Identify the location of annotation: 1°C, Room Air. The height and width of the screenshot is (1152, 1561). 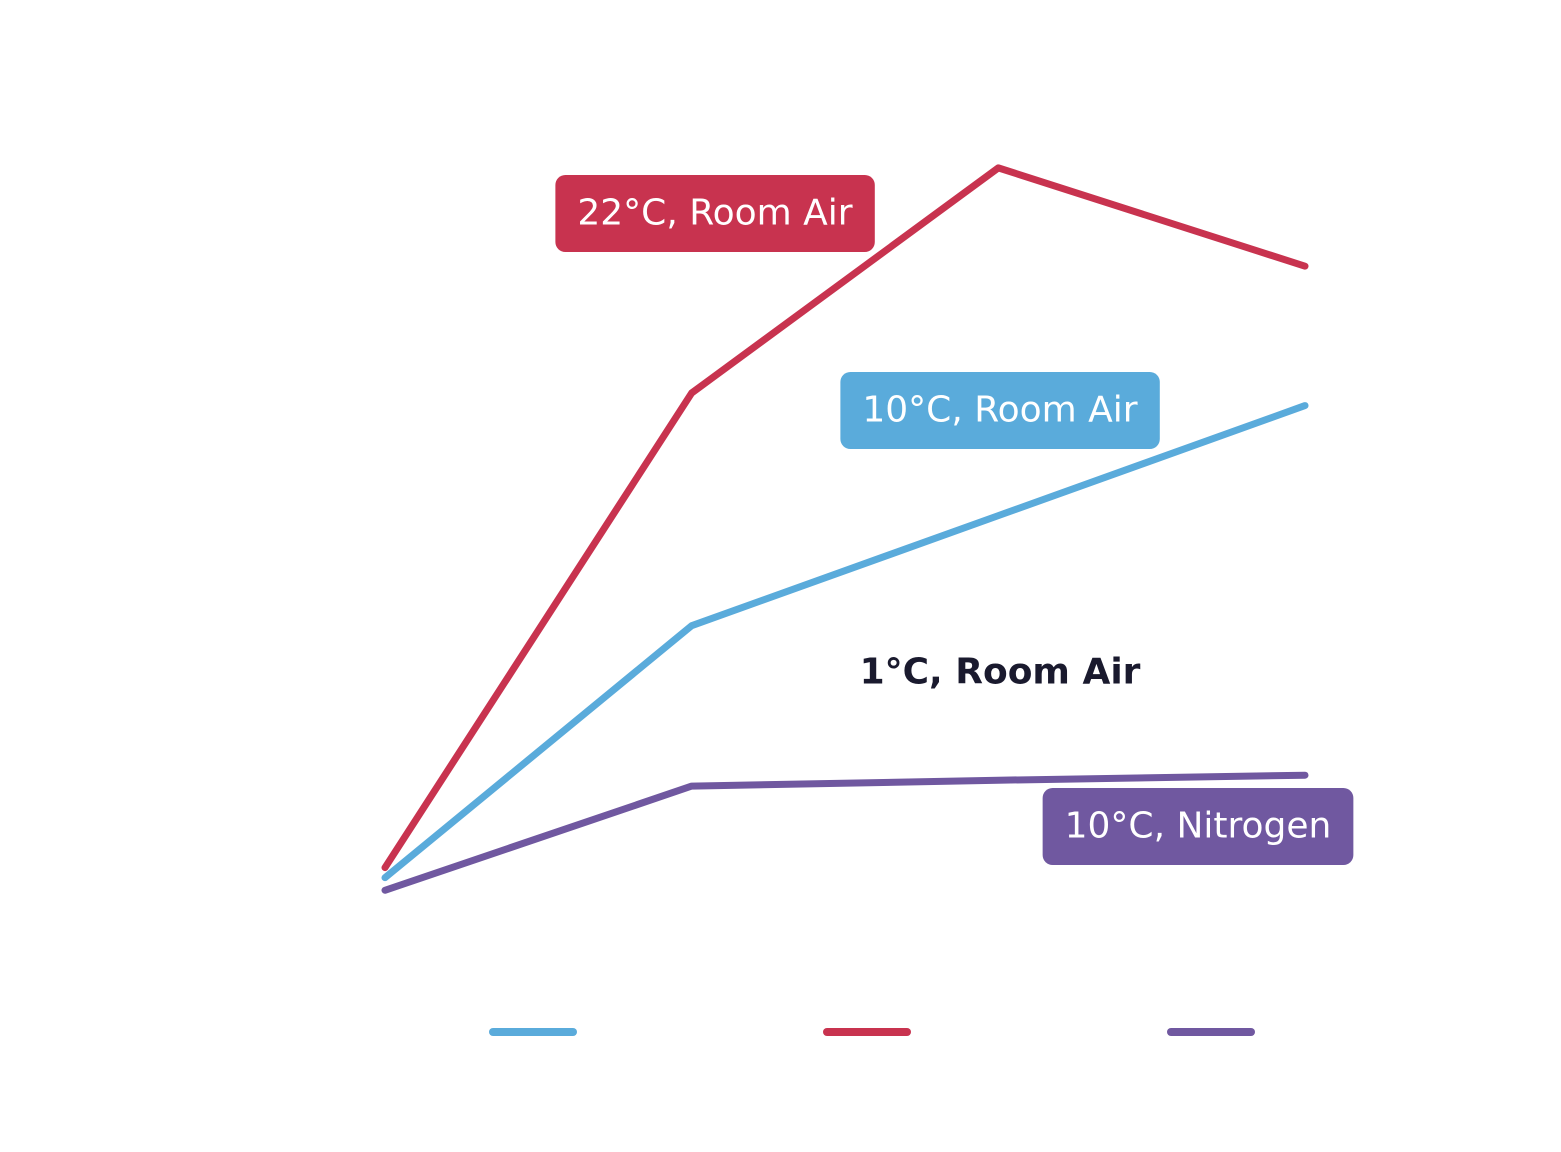
(1000, 672).